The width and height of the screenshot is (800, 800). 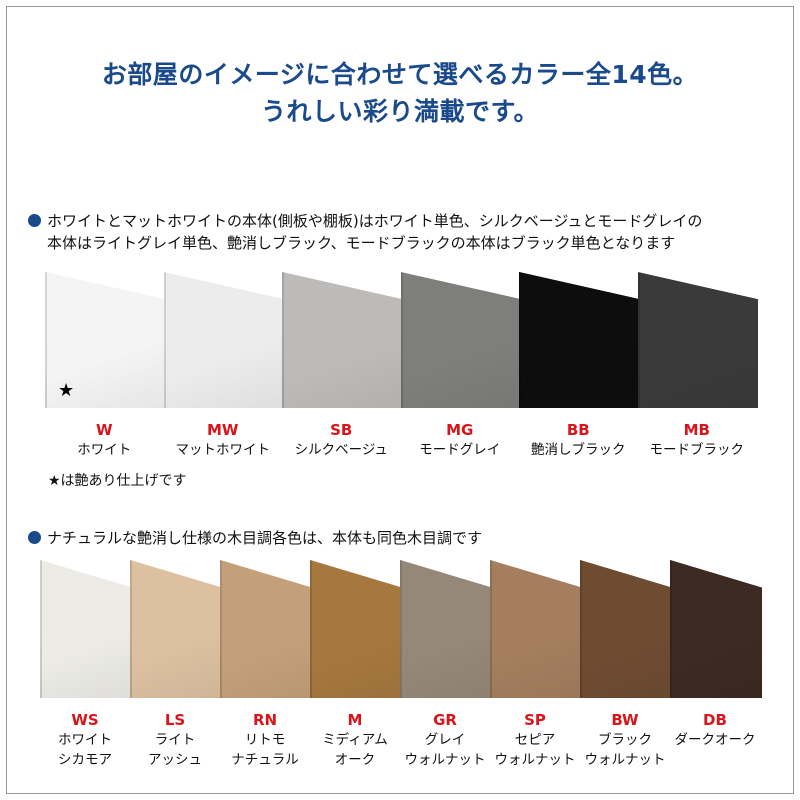 I want to click on color-label: GR グレイウォルナット, so click(x=445, y=740).